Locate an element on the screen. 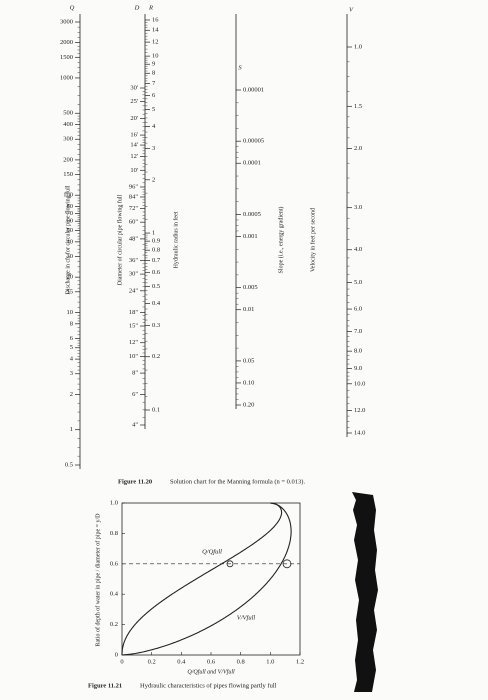 This screenshot has width=488, height=700. x-axis-label: Q/Qfull and V/Vfull is located at coordinates (211, 671).